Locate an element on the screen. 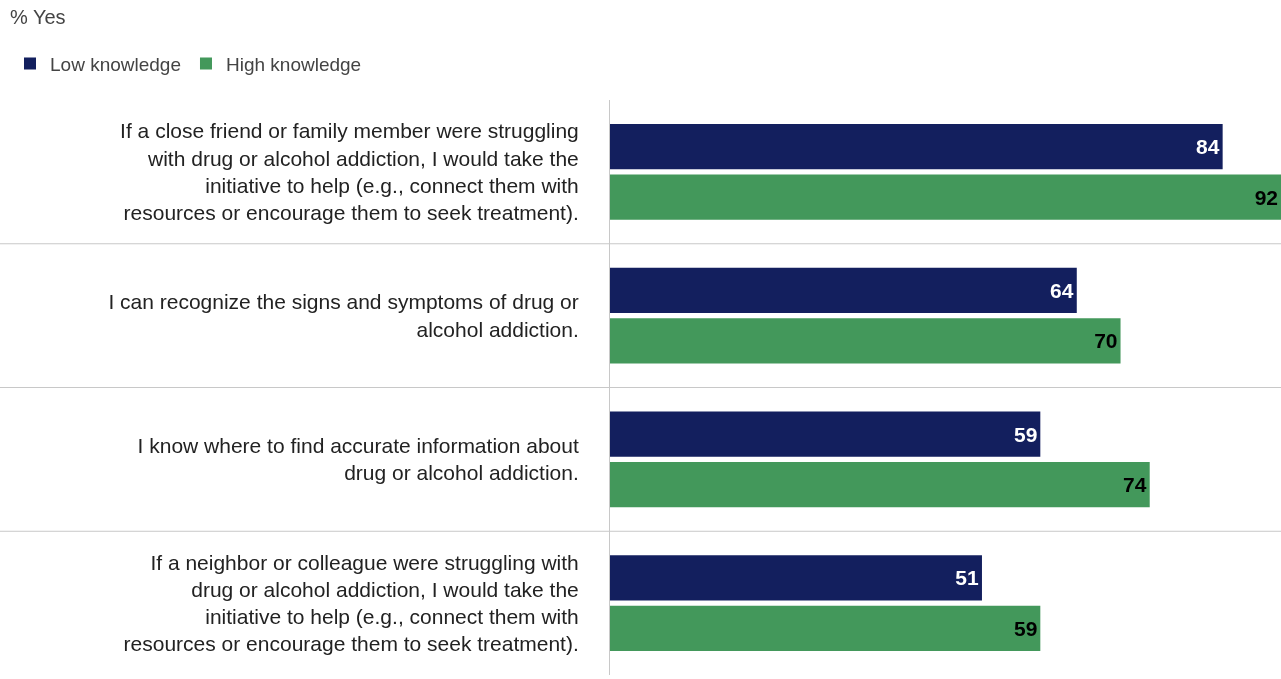 This screenshot has height=679, width=1281. legend-label: High knowledge is located at coordinates (293, 65).